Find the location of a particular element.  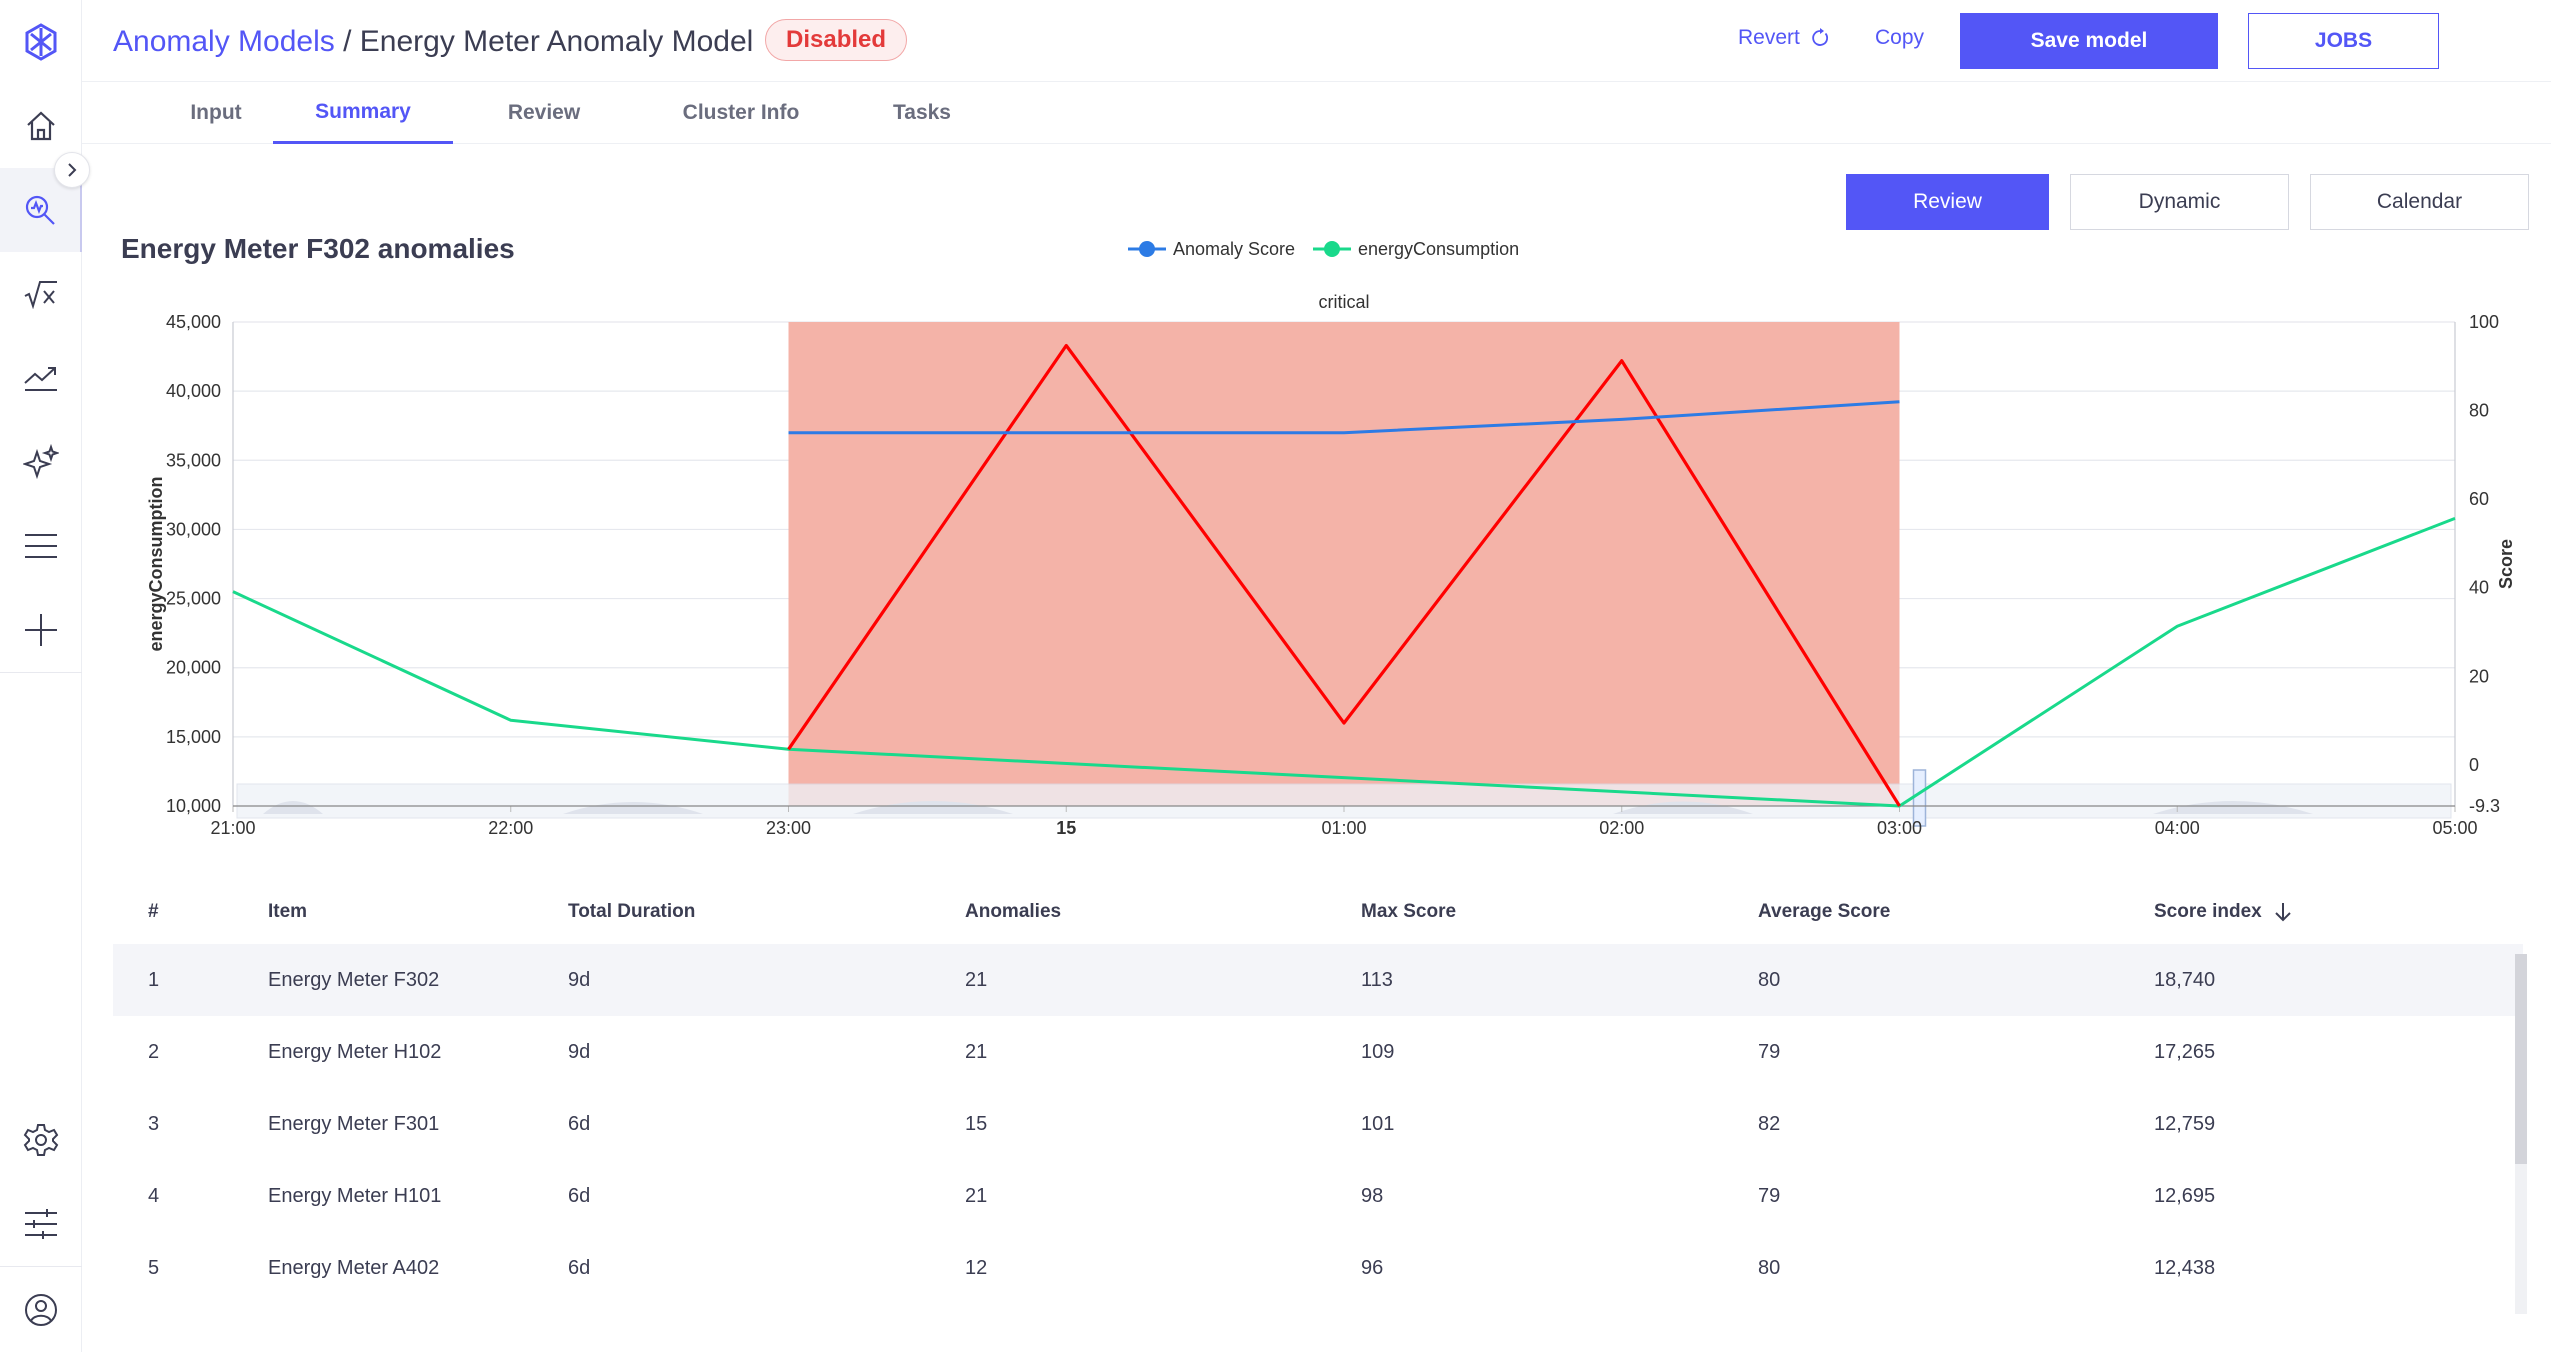

col-header-score-index: Score index is located at coordinates (2223, 912).